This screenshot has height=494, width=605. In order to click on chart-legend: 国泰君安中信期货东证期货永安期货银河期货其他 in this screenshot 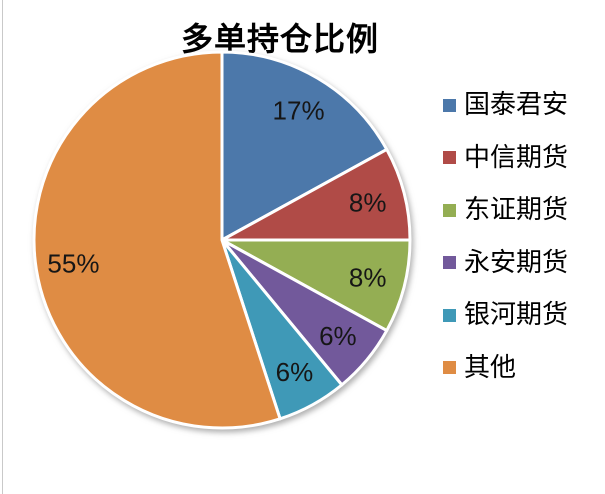, I will do `click(505, 236)`.